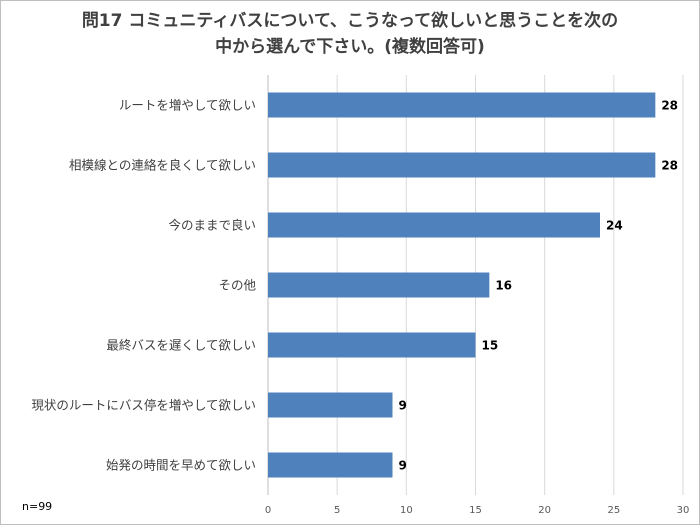 The width and height of the screenshot is (700, 525). Describe the element at coordinates (614, 226) in the screenshot. I see `data-label: 24` at that location.